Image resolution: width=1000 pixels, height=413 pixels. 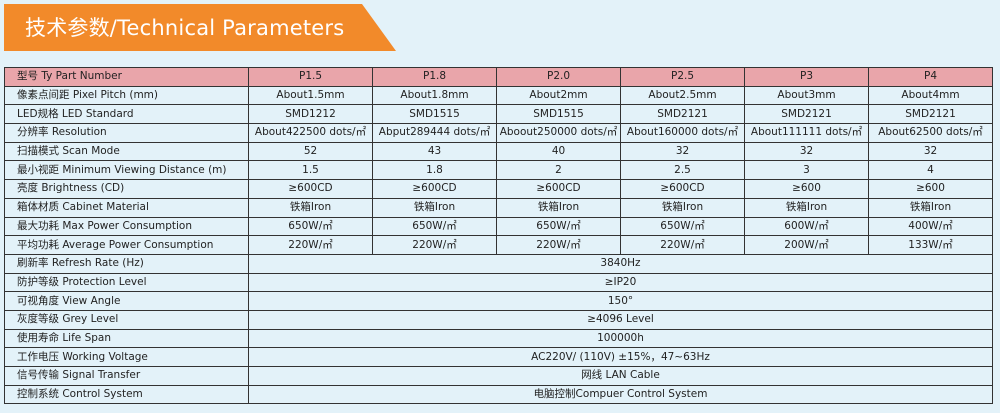 I want to click on row-value: 2, so click(x=558, y=170).